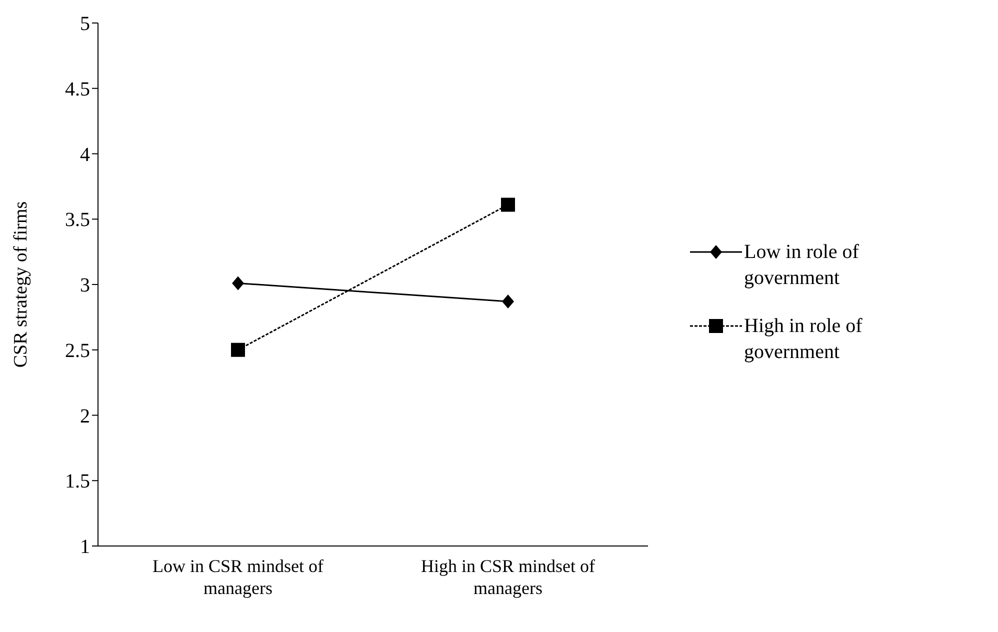 This screenshot has height=632, width=998. I want to click on y-tick-label: 1, so click(85, 547).